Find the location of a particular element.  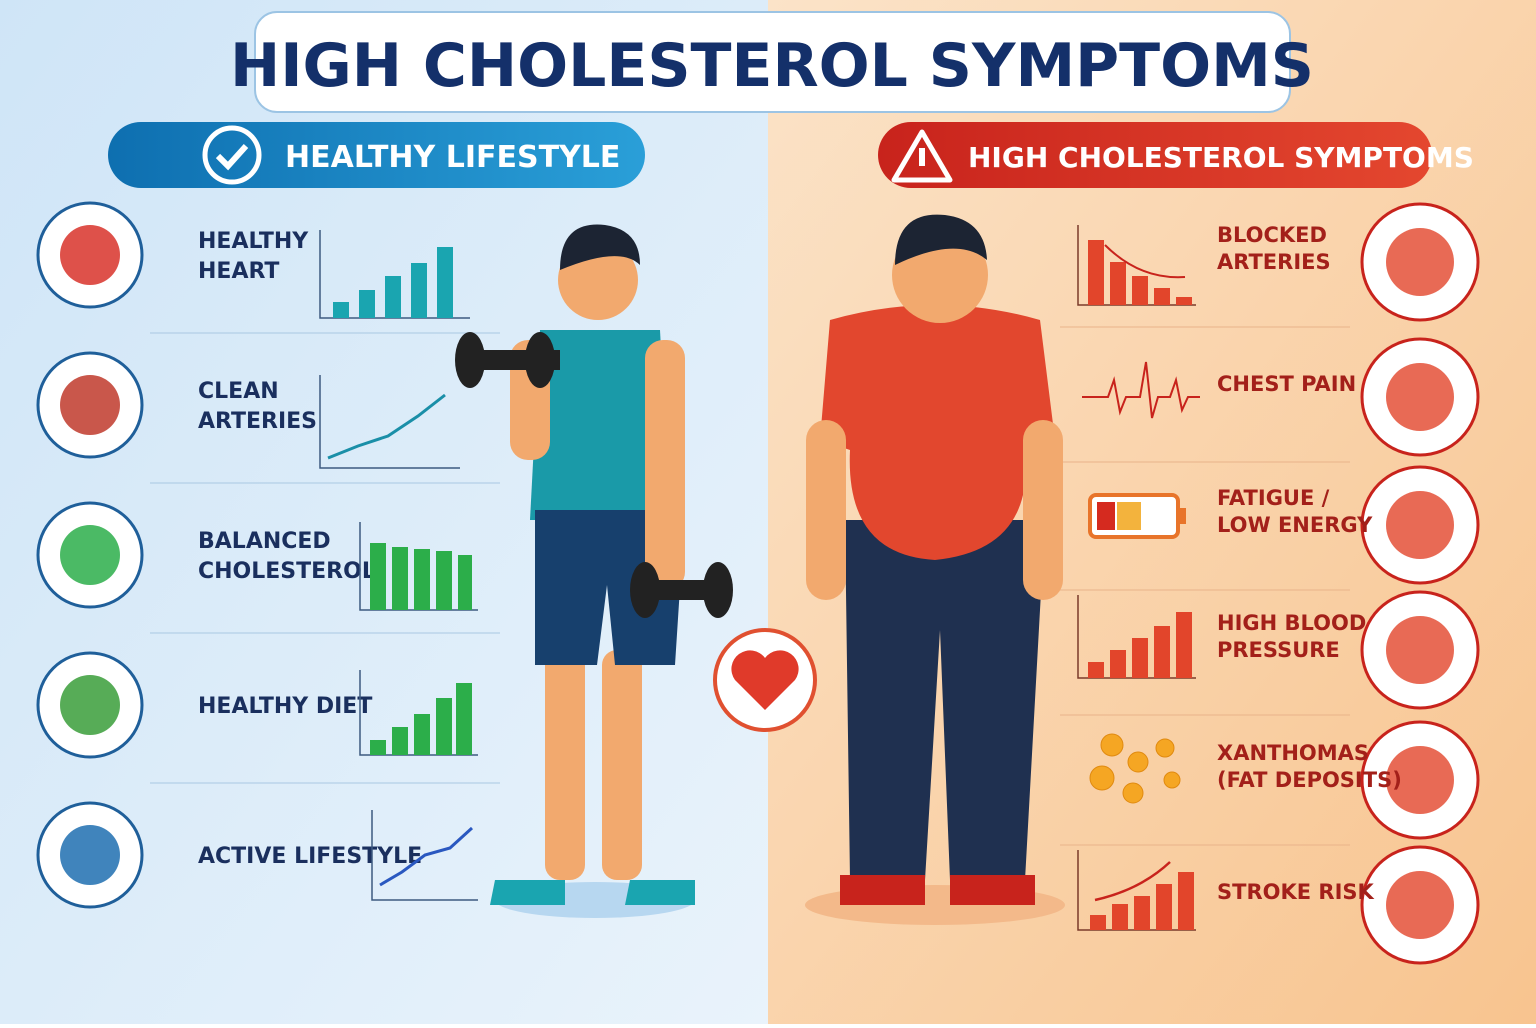

item-label: HEART is located at coordinates (238, 271).